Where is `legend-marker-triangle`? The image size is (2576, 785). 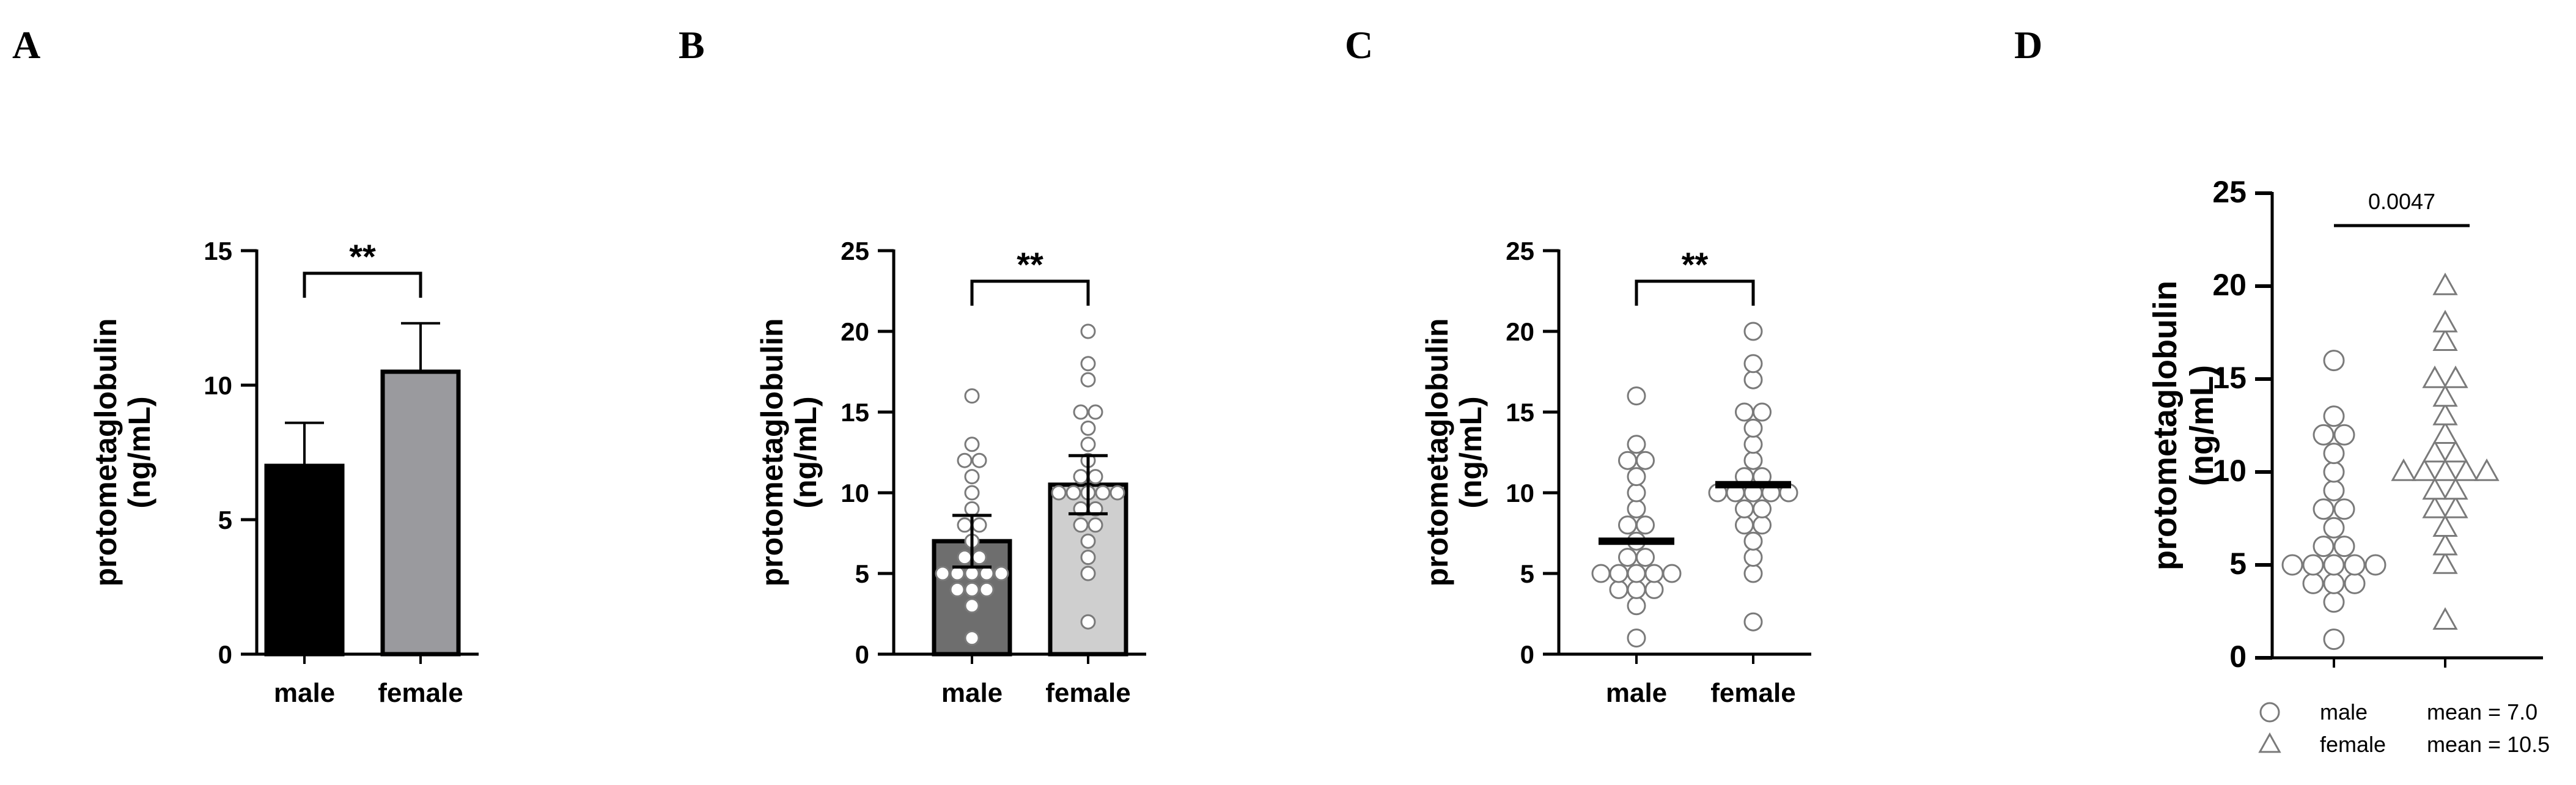
legend-marker-triangle is located at coordinates (2269, 743).